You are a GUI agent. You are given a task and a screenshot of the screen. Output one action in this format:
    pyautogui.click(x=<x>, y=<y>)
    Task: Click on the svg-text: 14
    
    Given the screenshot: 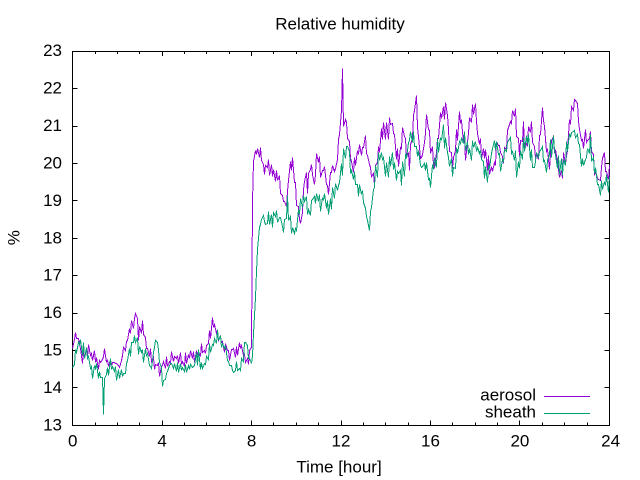 What is the action you would take?
    pyautogui.click(x=52, y=387)
    